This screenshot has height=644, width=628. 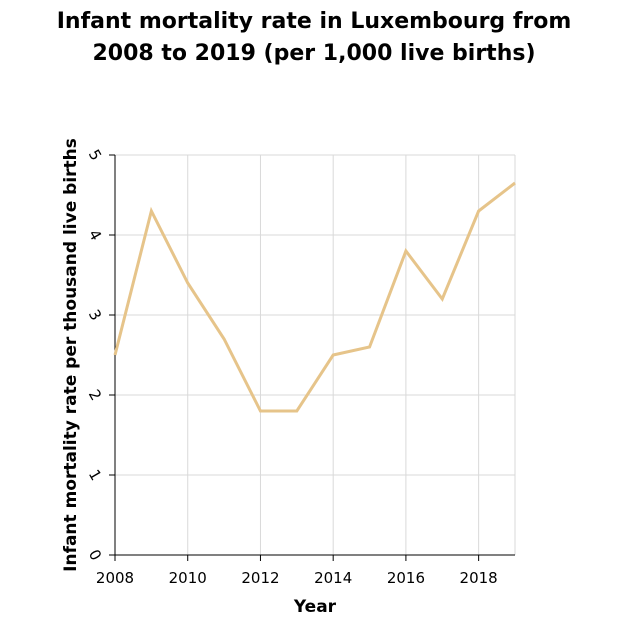 What do you see at coordinates (95, 474) in the screenshot?
I see `y-tick-label: 1` at bounding box center [95, 474].